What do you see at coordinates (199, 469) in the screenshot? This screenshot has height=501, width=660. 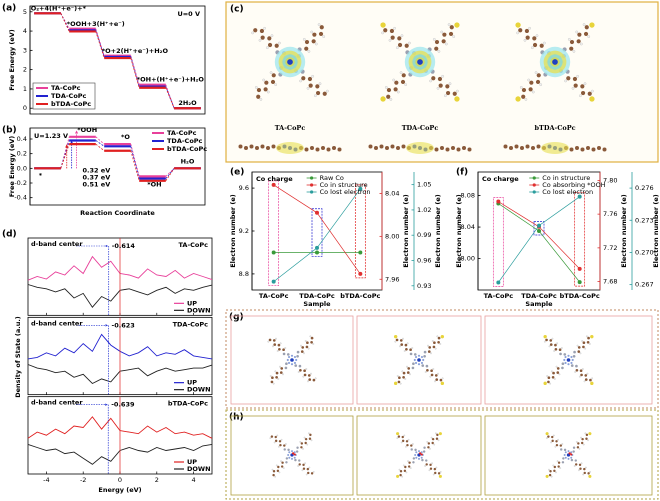 I see `legend-label: DOWN` at bounding box center [199, 469].